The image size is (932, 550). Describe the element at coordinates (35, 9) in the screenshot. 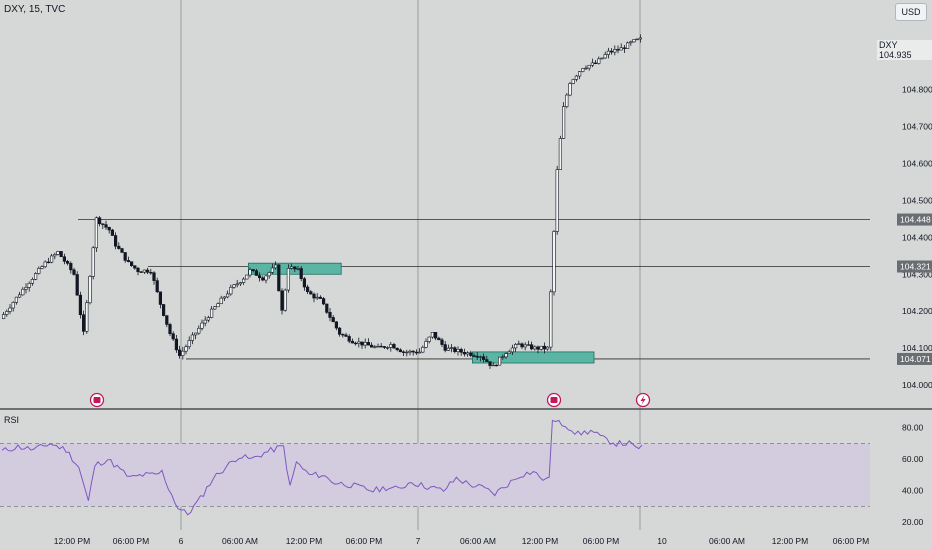

I see `symbol-title: DXY, 15, TVC` at that location.